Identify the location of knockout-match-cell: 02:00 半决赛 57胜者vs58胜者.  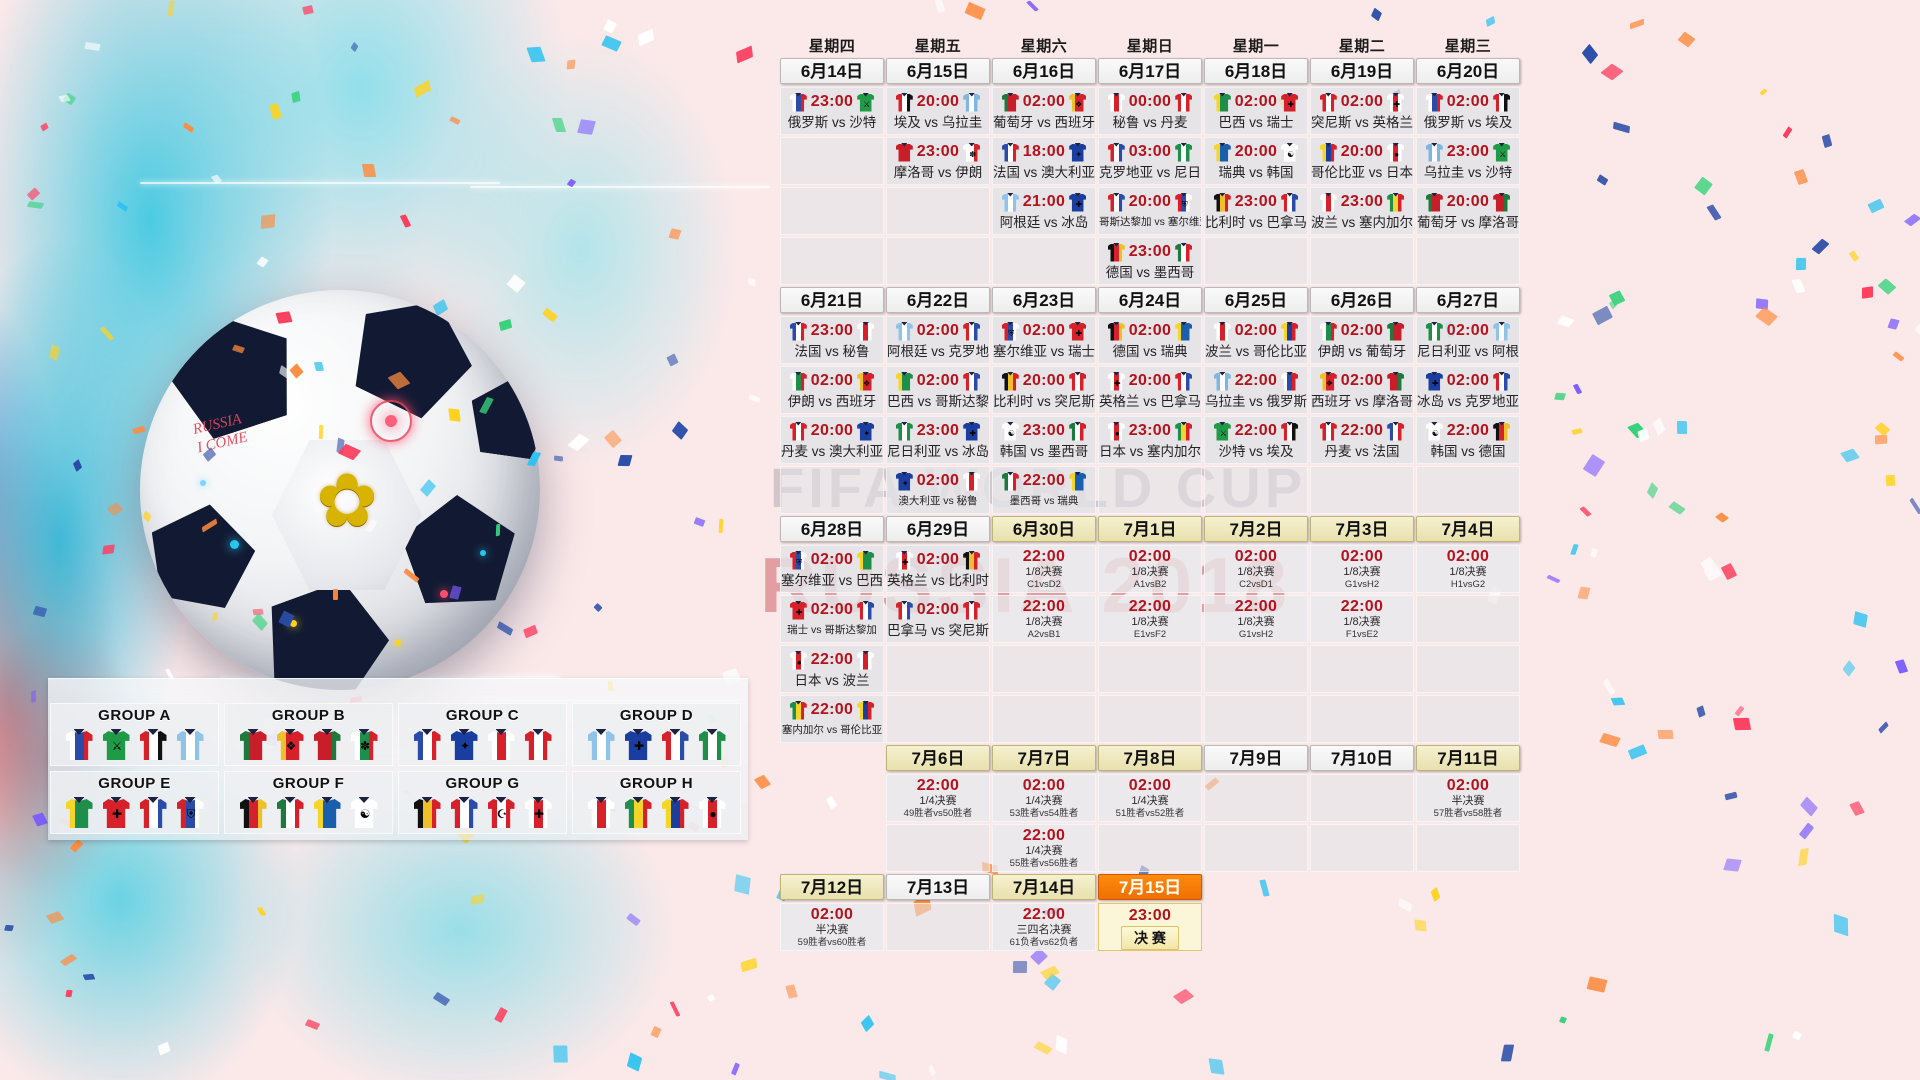
(1468, 798).